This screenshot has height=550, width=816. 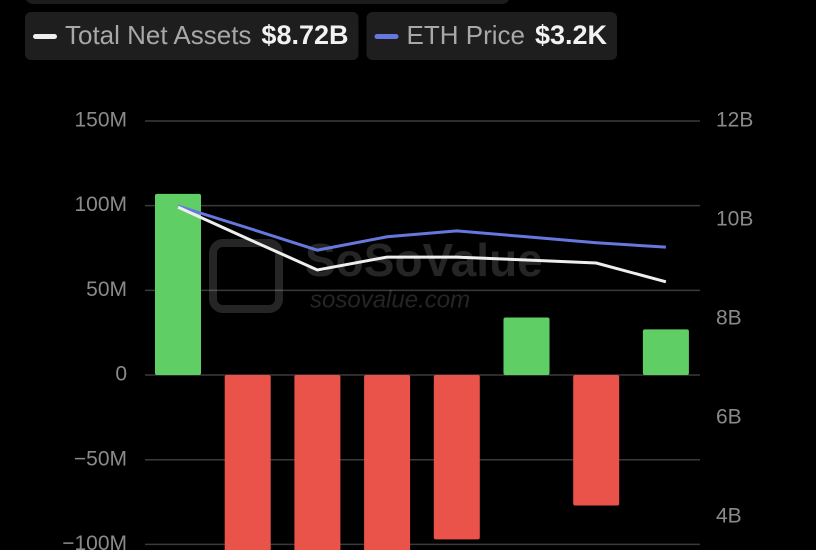 What do you see at coordinates (94, 541) in the screenshot?
I see `y-tick-label: −100M` at bounding box center [94, 541].